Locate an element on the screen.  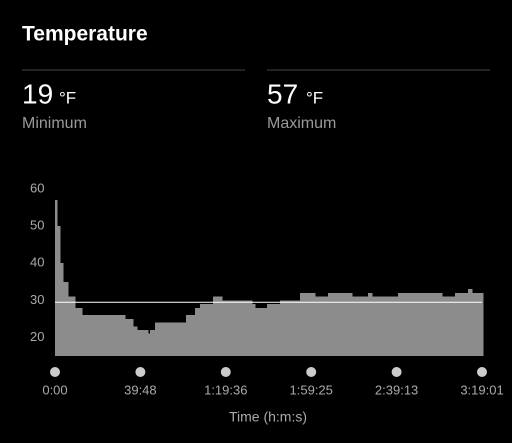
x-tick-label: 3:19:01 is located at coordinates (481, 389).